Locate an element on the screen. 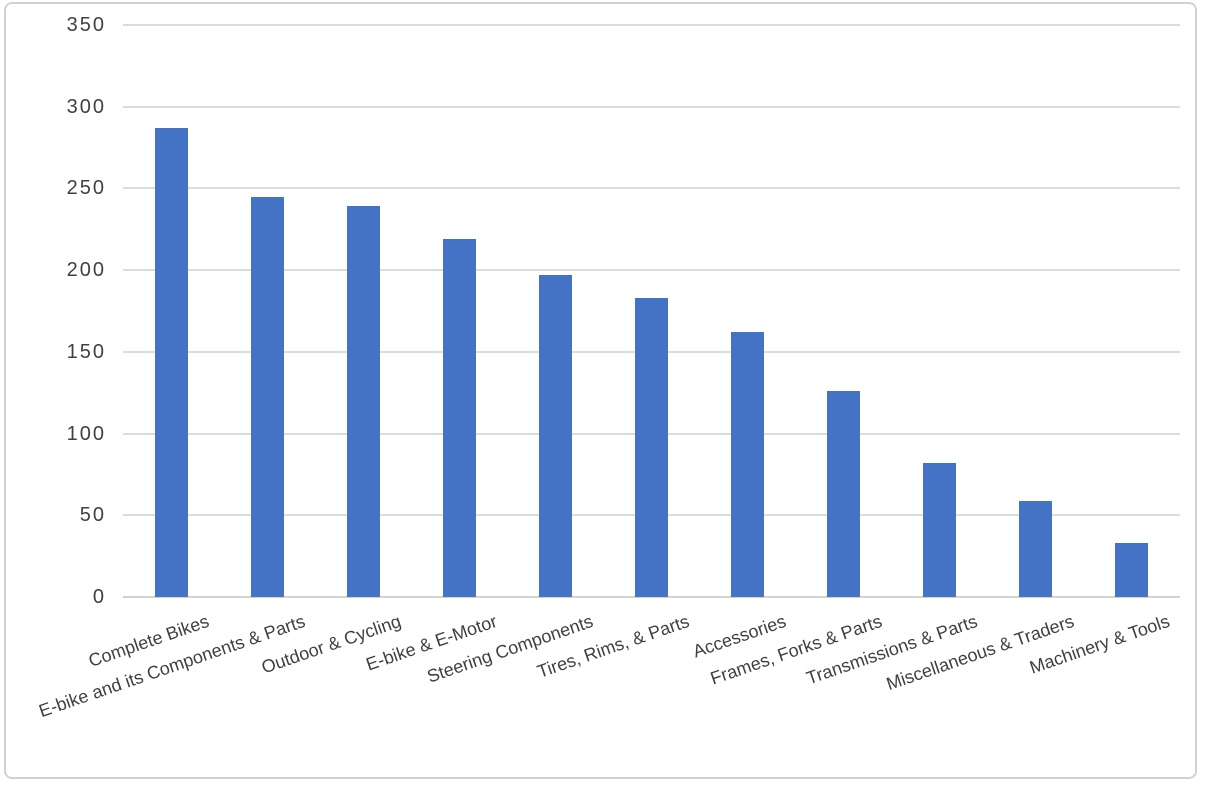 The height and width of the screenshot is (791, 1209). y-tick-label: 150 is located at coordinates (86, 351).